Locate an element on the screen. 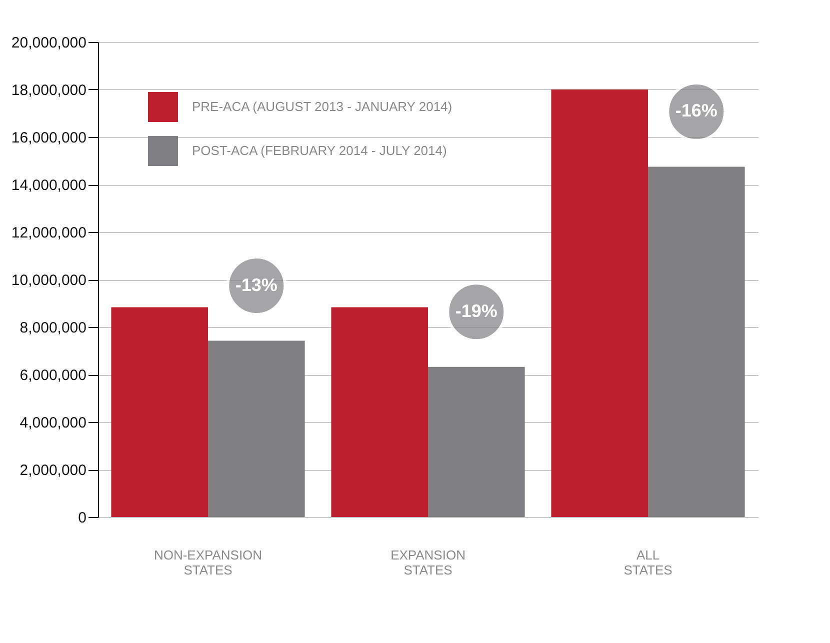 The width and height of the screenshot is (830, 643). legend-label: POST-ACA (FEBRUARY 2014 - JULY 2014) is located at coordinates (319, 150).